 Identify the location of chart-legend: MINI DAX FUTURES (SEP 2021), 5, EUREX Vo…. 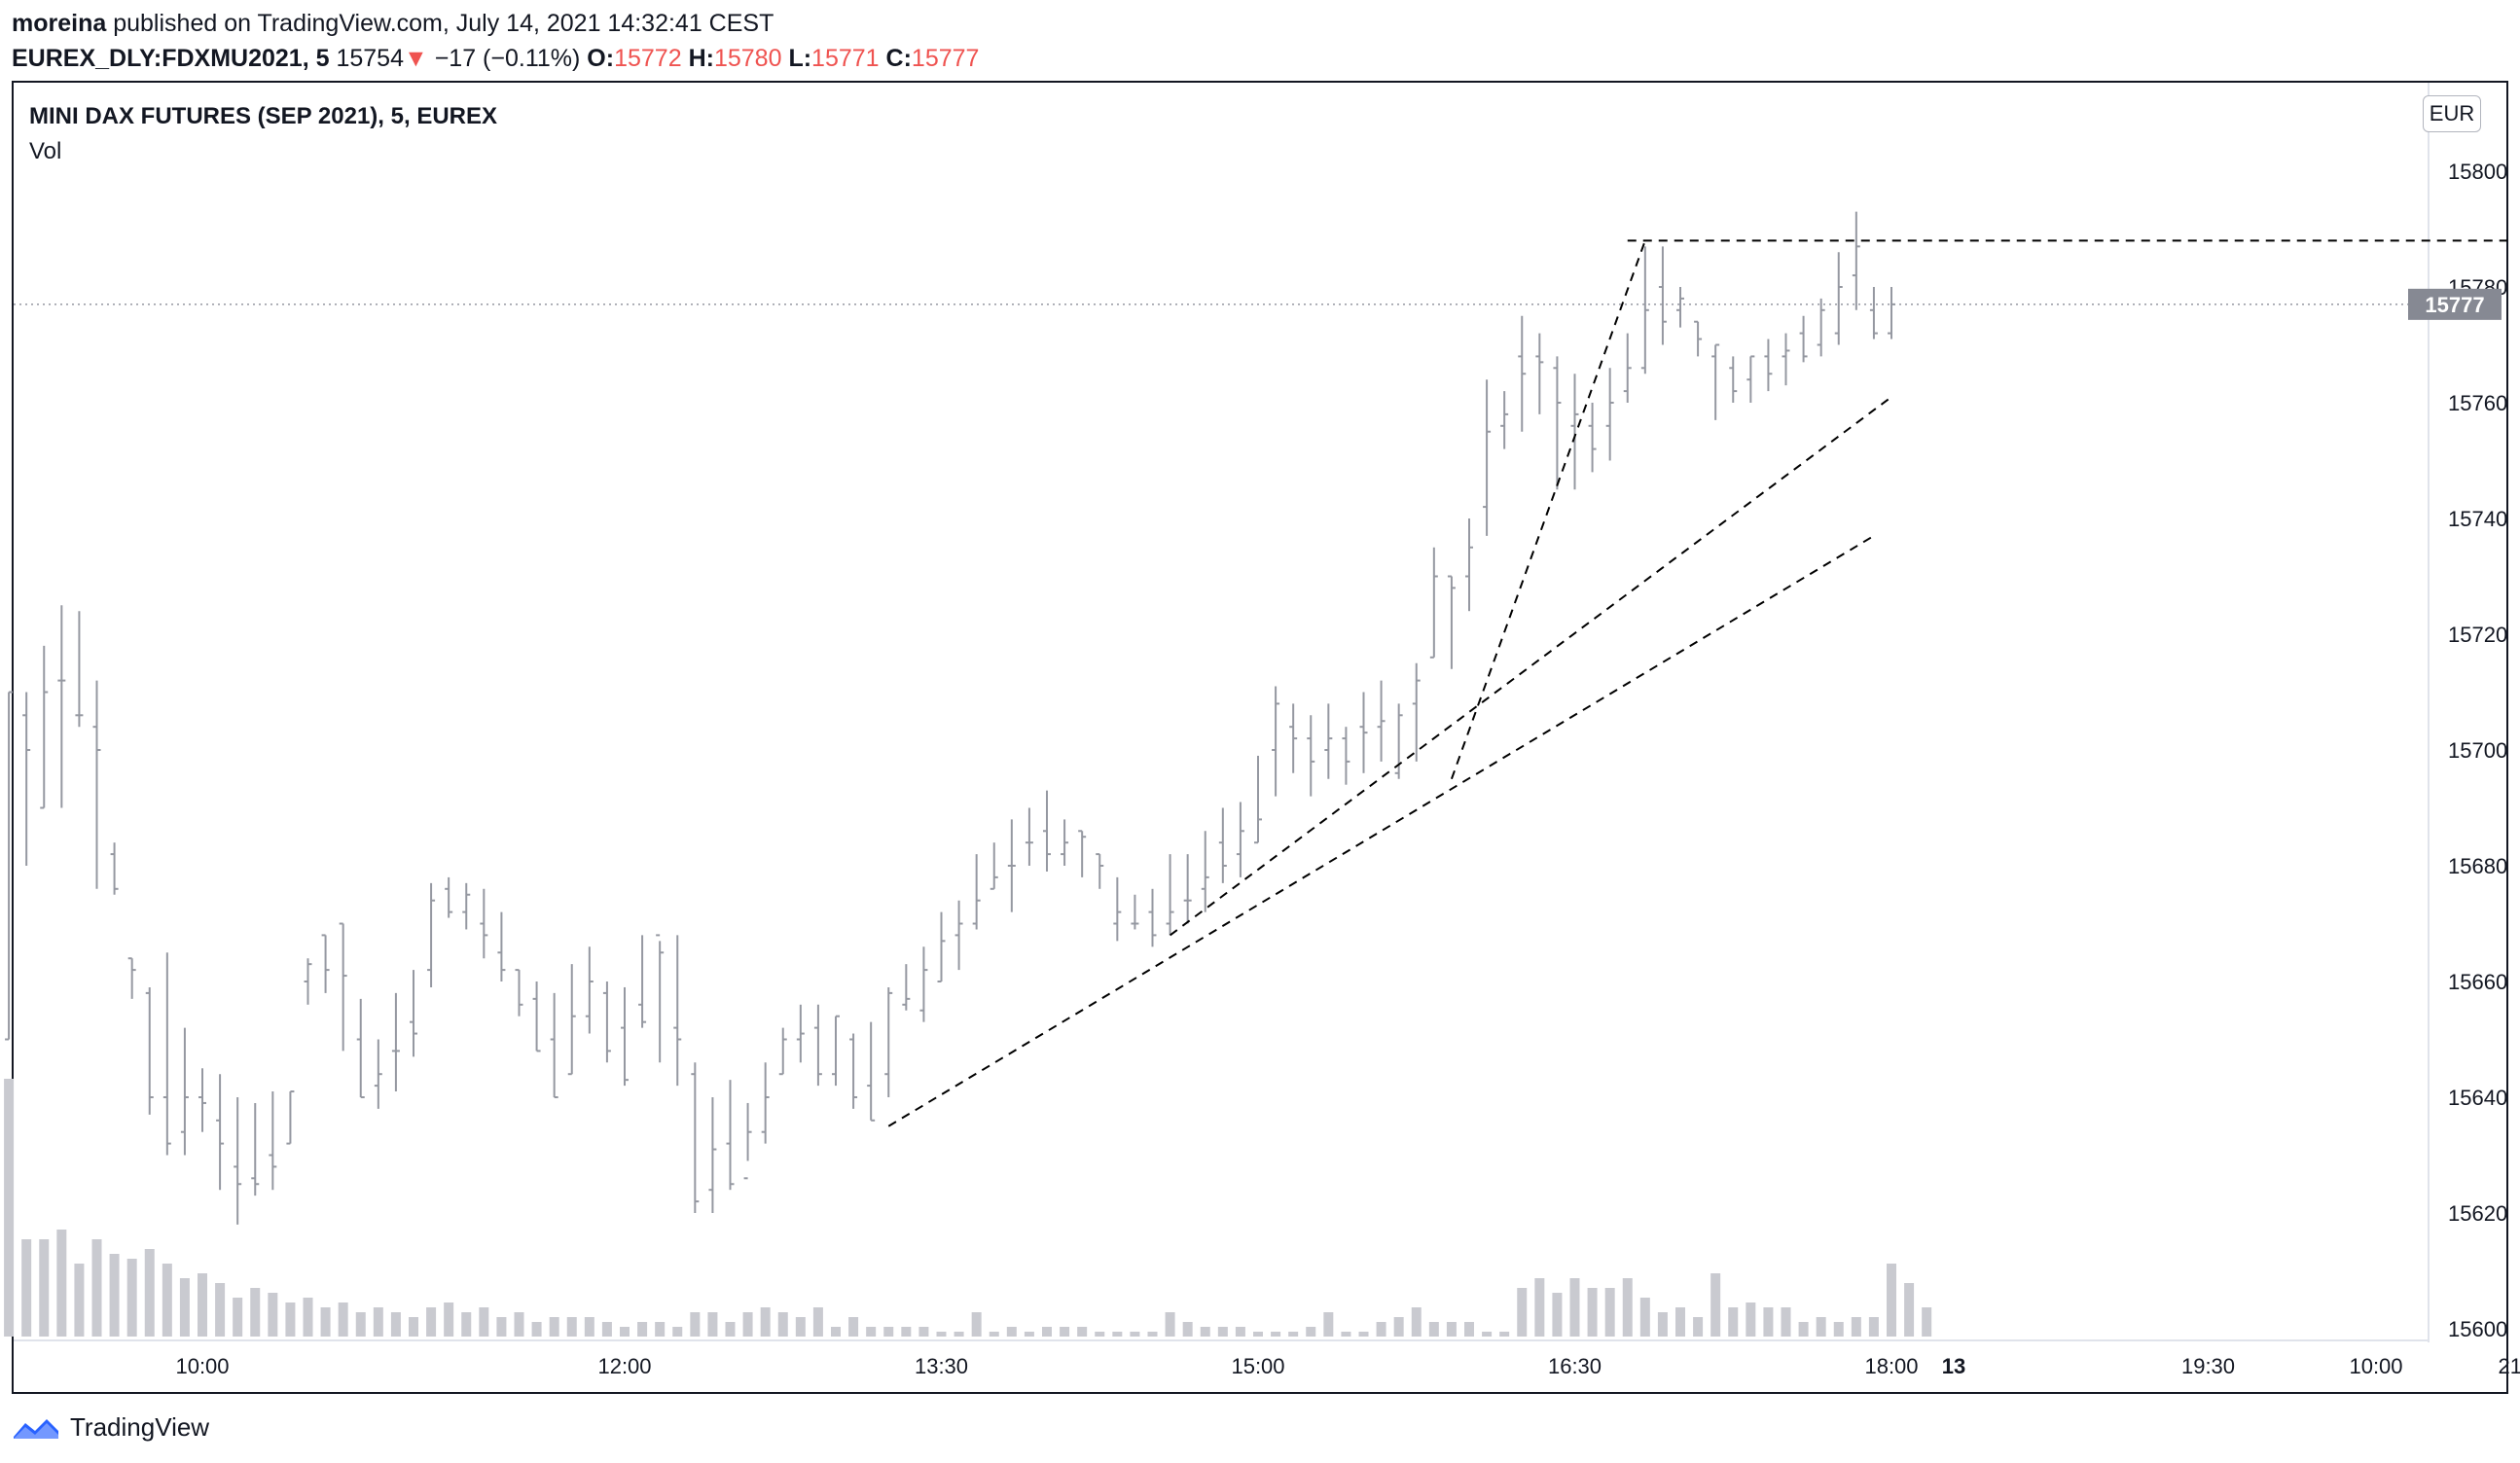
(263, 134).